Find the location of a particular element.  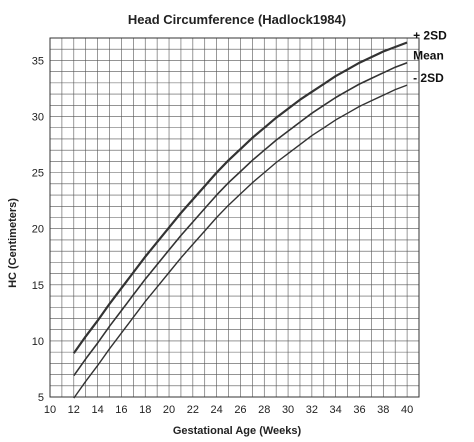

x-tick-label: 38 is located at coordinates (383, 410).